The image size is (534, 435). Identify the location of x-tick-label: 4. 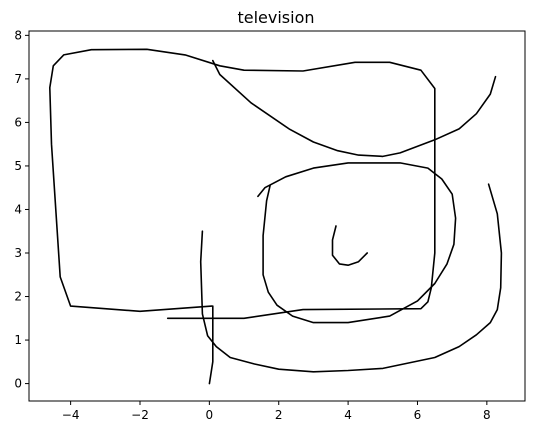
(348, 415).